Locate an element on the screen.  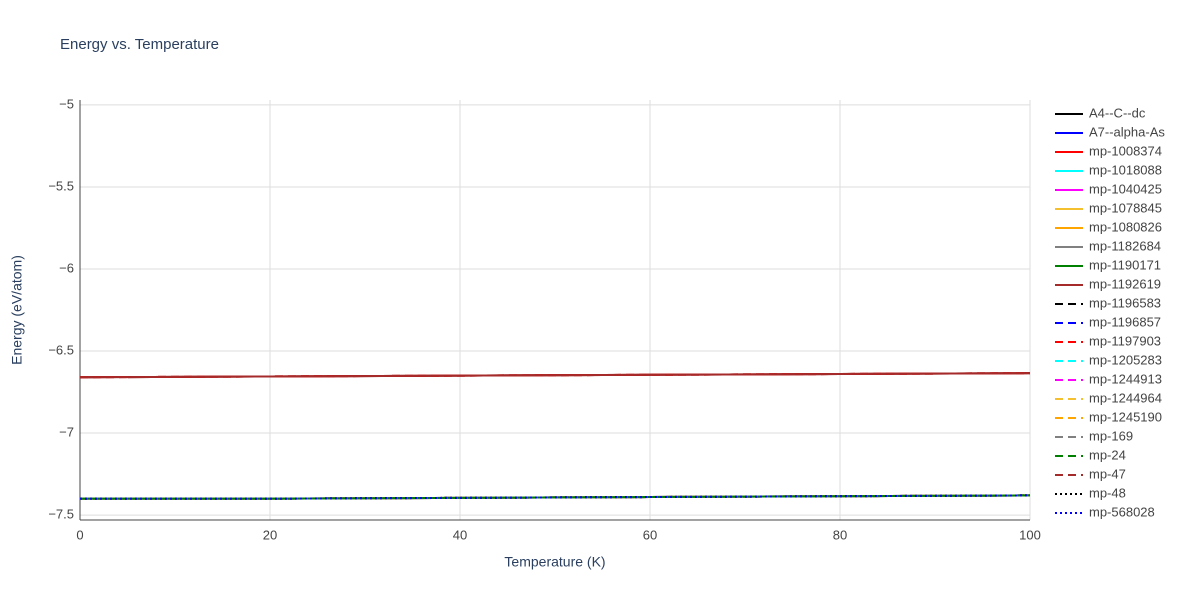
legend-label: mp-1196583 is located at coordinates (1125, 302).